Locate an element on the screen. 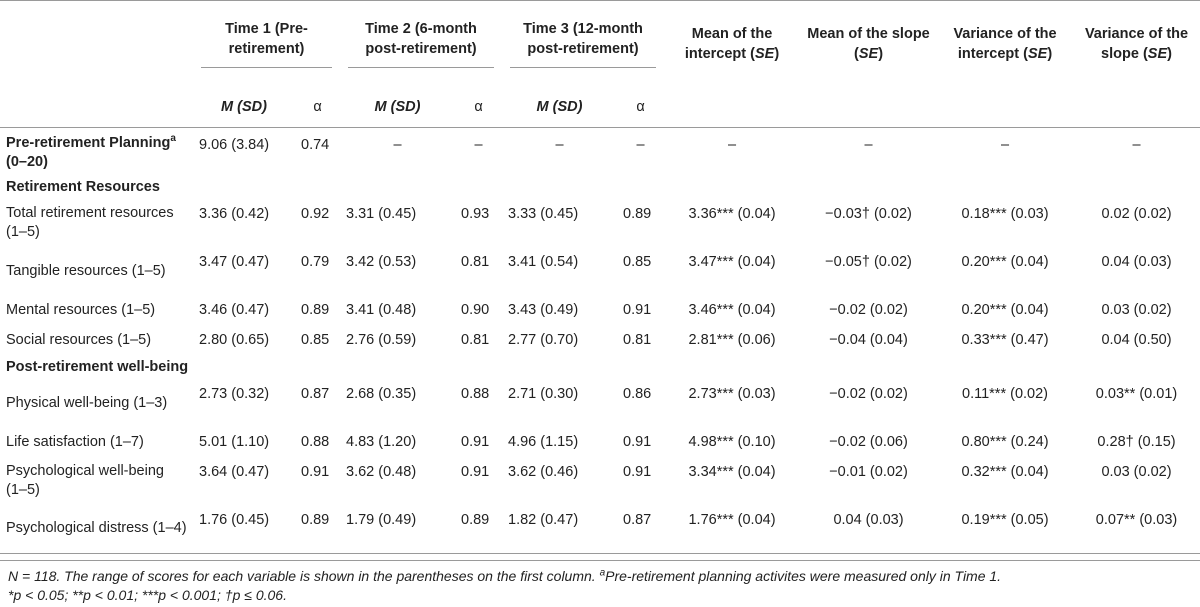  cell: 1.82 (0.47) is located at coordinates (543, 520).